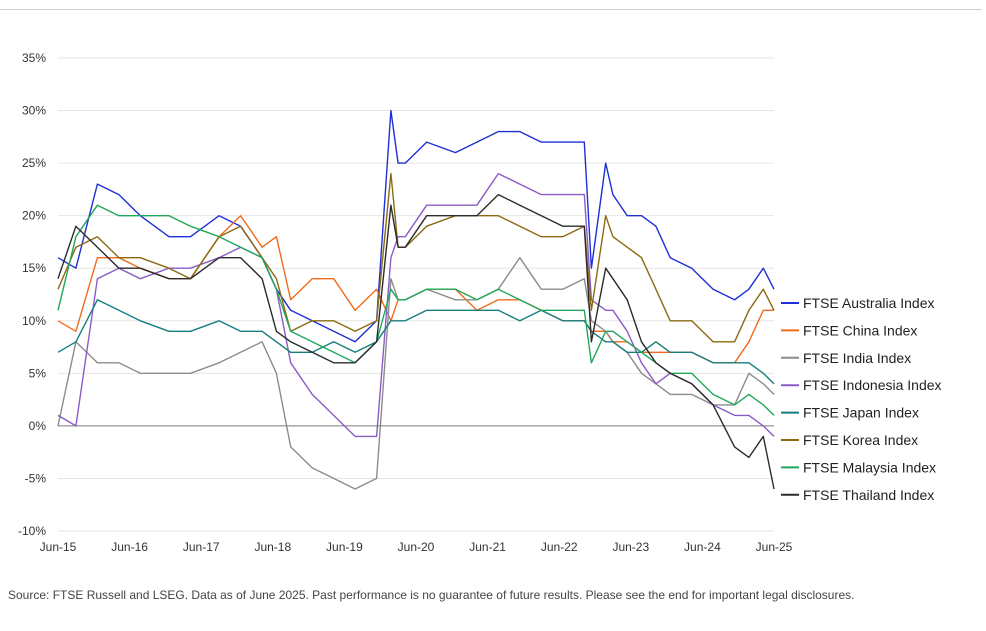 Image resolution: width=986 pixels, height=631 pixels. I want to click on y-tick-label: -5%, so click(36, 478).